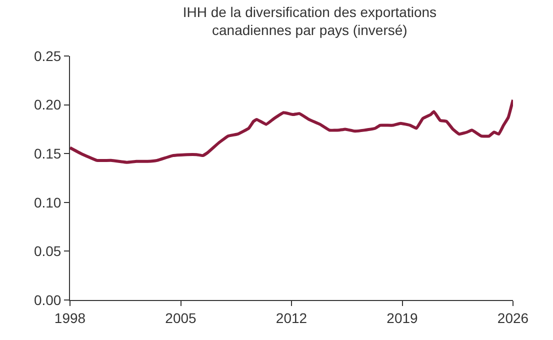  I want to click on x-tick-label: 2019, so click(402, 318).